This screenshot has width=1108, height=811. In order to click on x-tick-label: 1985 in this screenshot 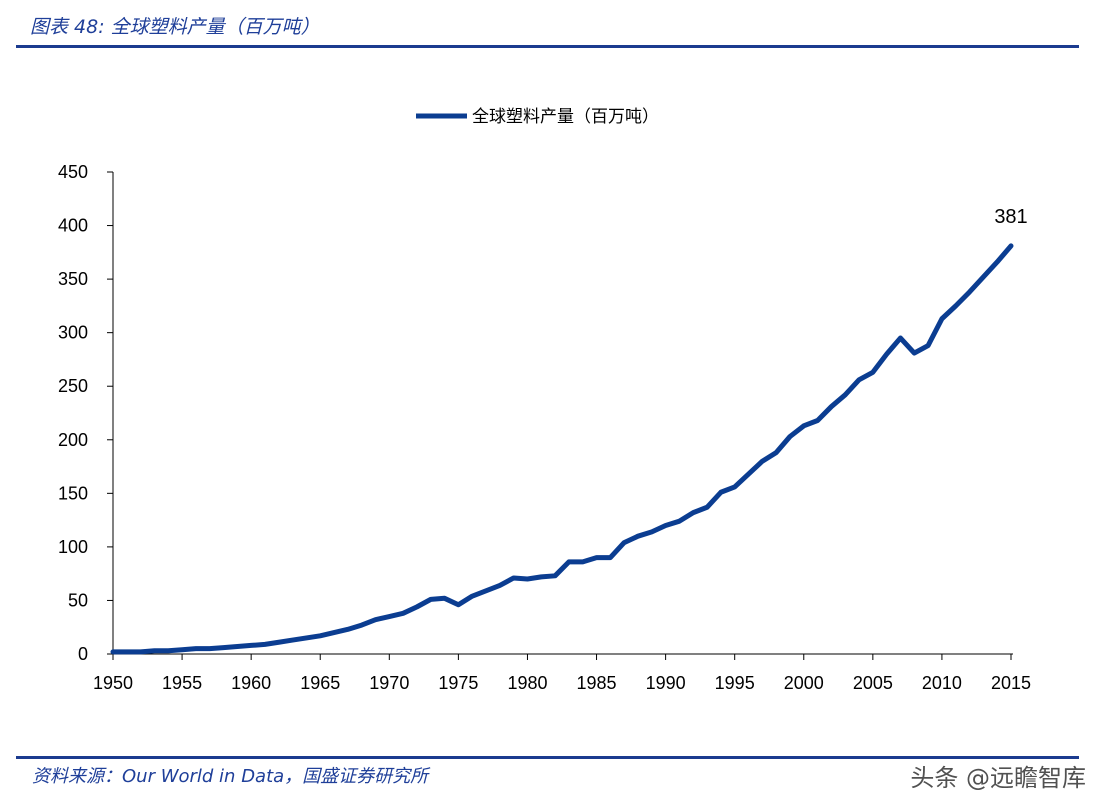, I will do `click(597, 683)`.